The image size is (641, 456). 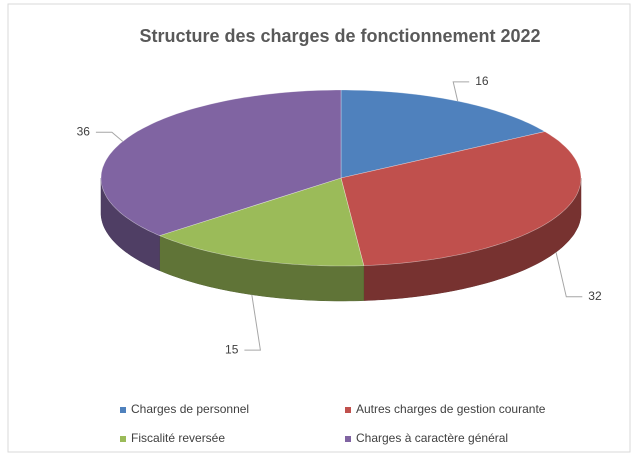 What do you see at coordinates (84, 131) in the screenshot?
I see `data-label: 36` at bounding box center [84, 131].